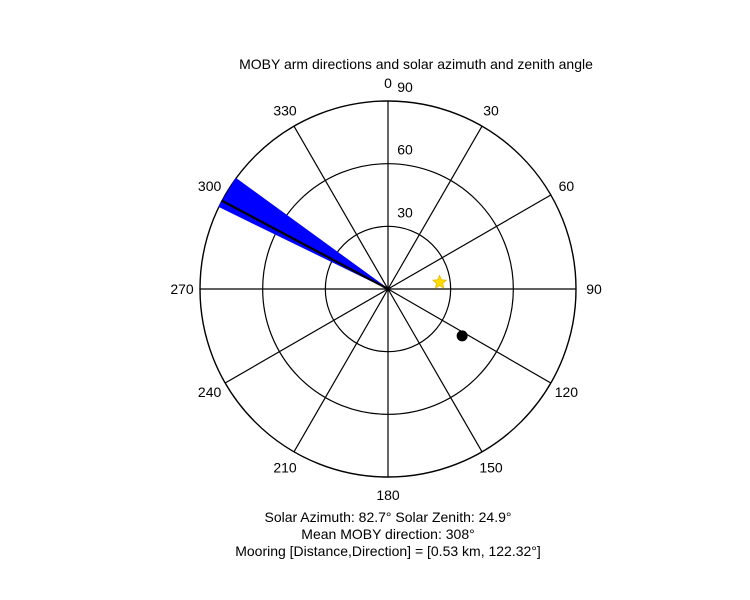 The image size is (750, 600). What do you see at coordinates (405, 150) in the screenshot?
I see `radial-tick-60: 60` at bounding box center [405, 150].